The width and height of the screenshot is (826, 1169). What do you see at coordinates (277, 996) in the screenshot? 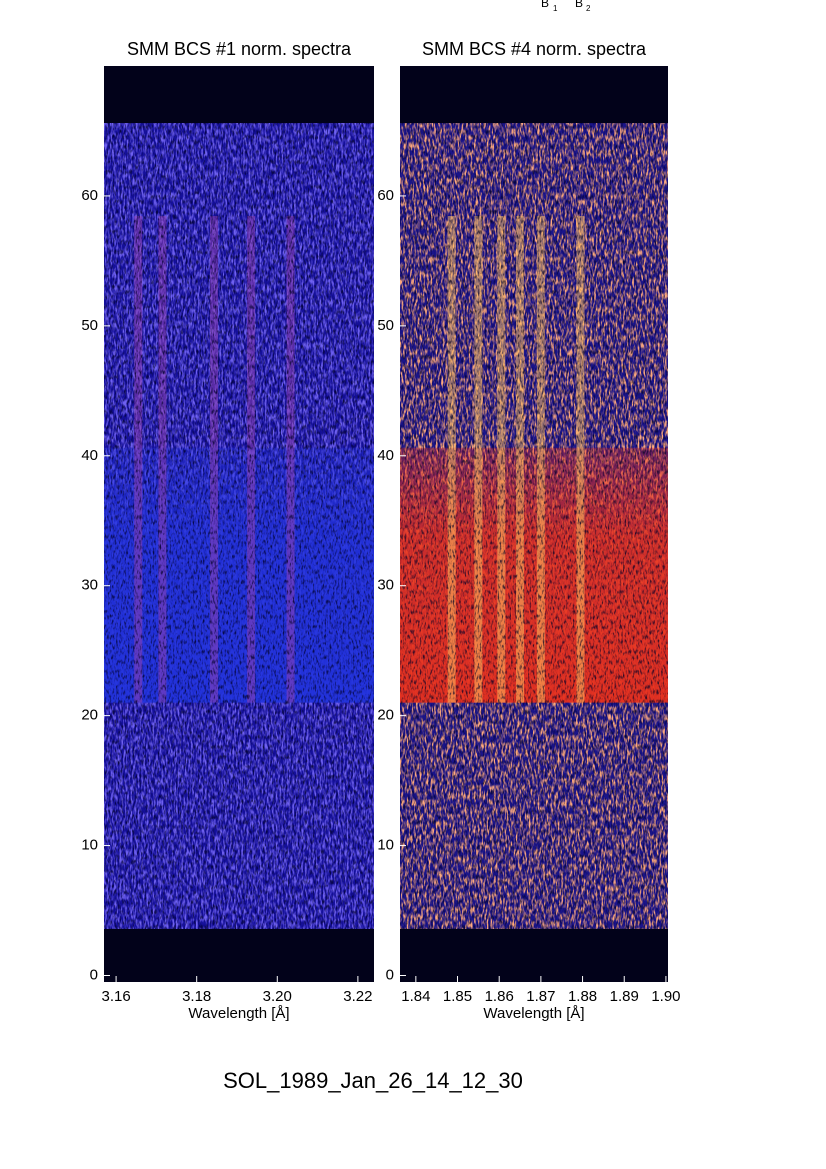
I see `x-tick-label: 3.20` at bounding box center [277, 996].